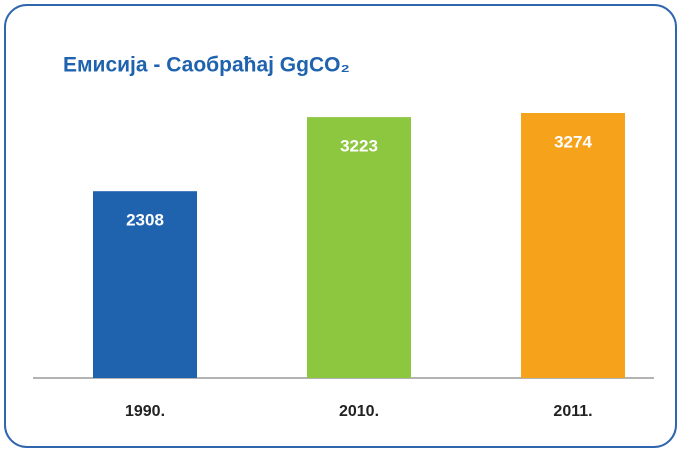 The width and height of the screenshot is (682, 453). What do you see at coordinates (359, 411) in the screenshot?
I see `x-tick-label: 2010.` at bounding box center [359, 411].